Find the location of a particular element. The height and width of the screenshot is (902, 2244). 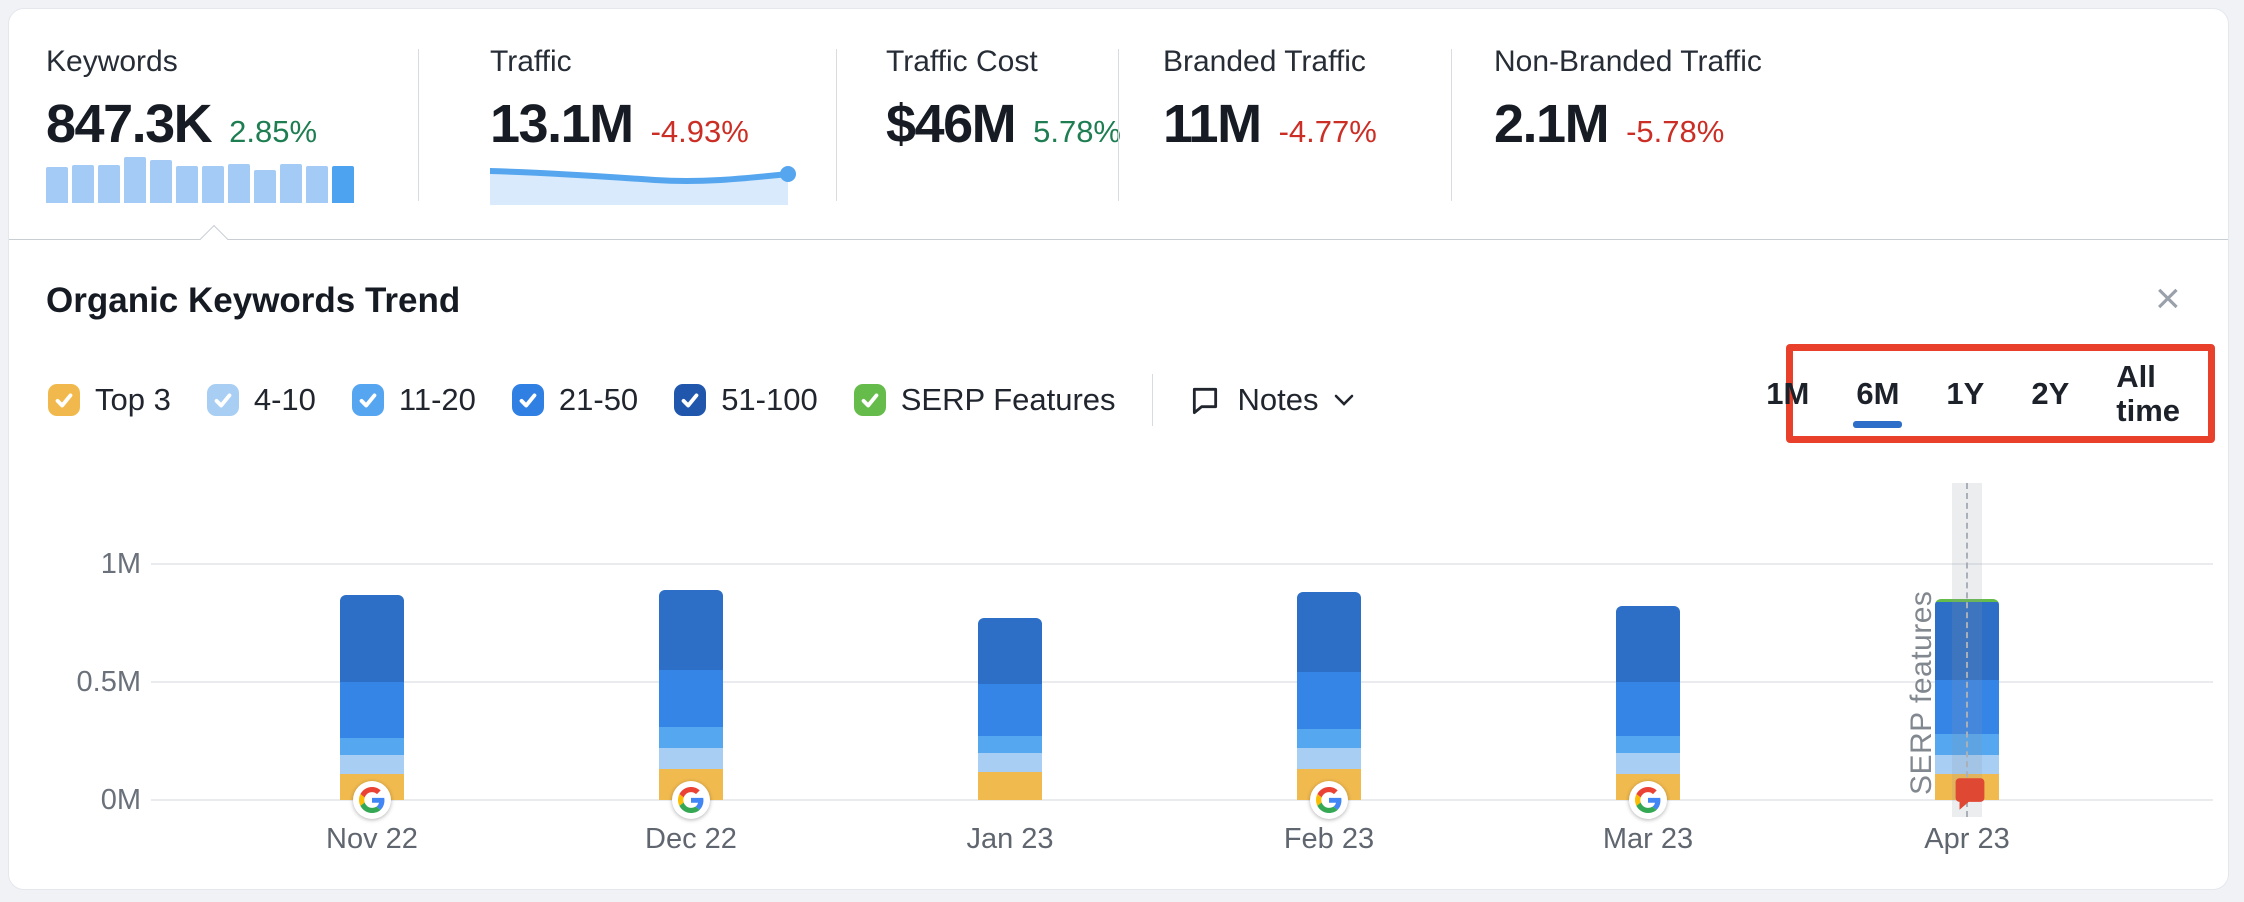

stat-change: 2.85% is located at coordinates (273, 131).